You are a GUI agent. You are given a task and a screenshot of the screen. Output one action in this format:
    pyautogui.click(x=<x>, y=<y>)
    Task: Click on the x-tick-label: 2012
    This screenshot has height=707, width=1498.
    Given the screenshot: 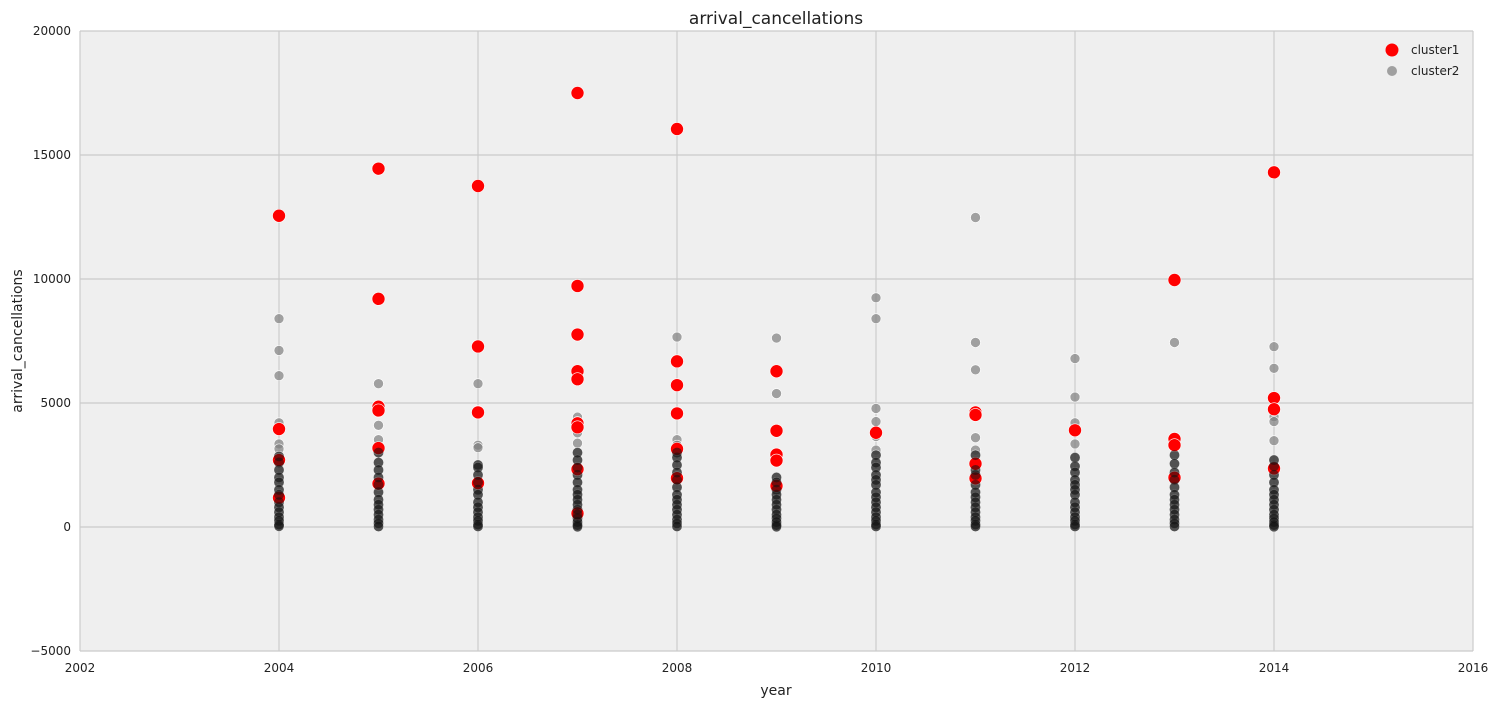 What is the action you would take?
    pyautogui.click(x=1075, y=668)
    